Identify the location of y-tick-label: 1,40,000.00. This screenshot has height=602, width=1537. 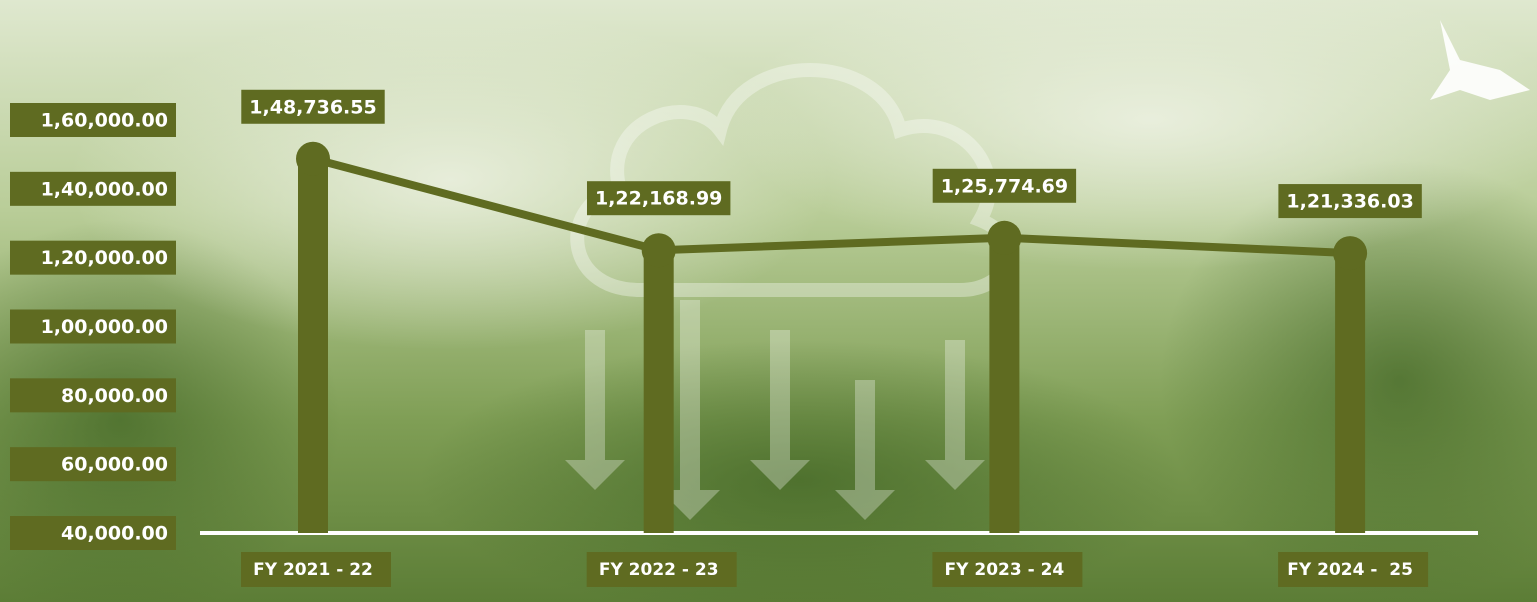
(104, 189).